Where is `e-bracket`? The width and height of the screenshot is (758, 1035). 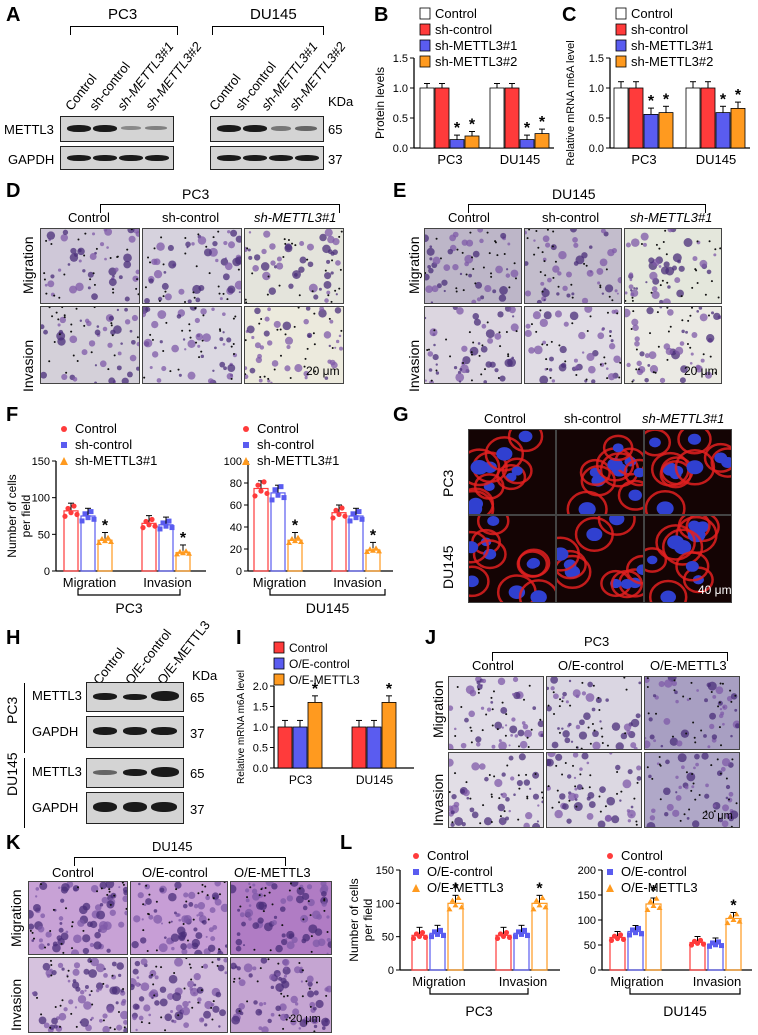 e-bracket is located at coordinates (587, 208).